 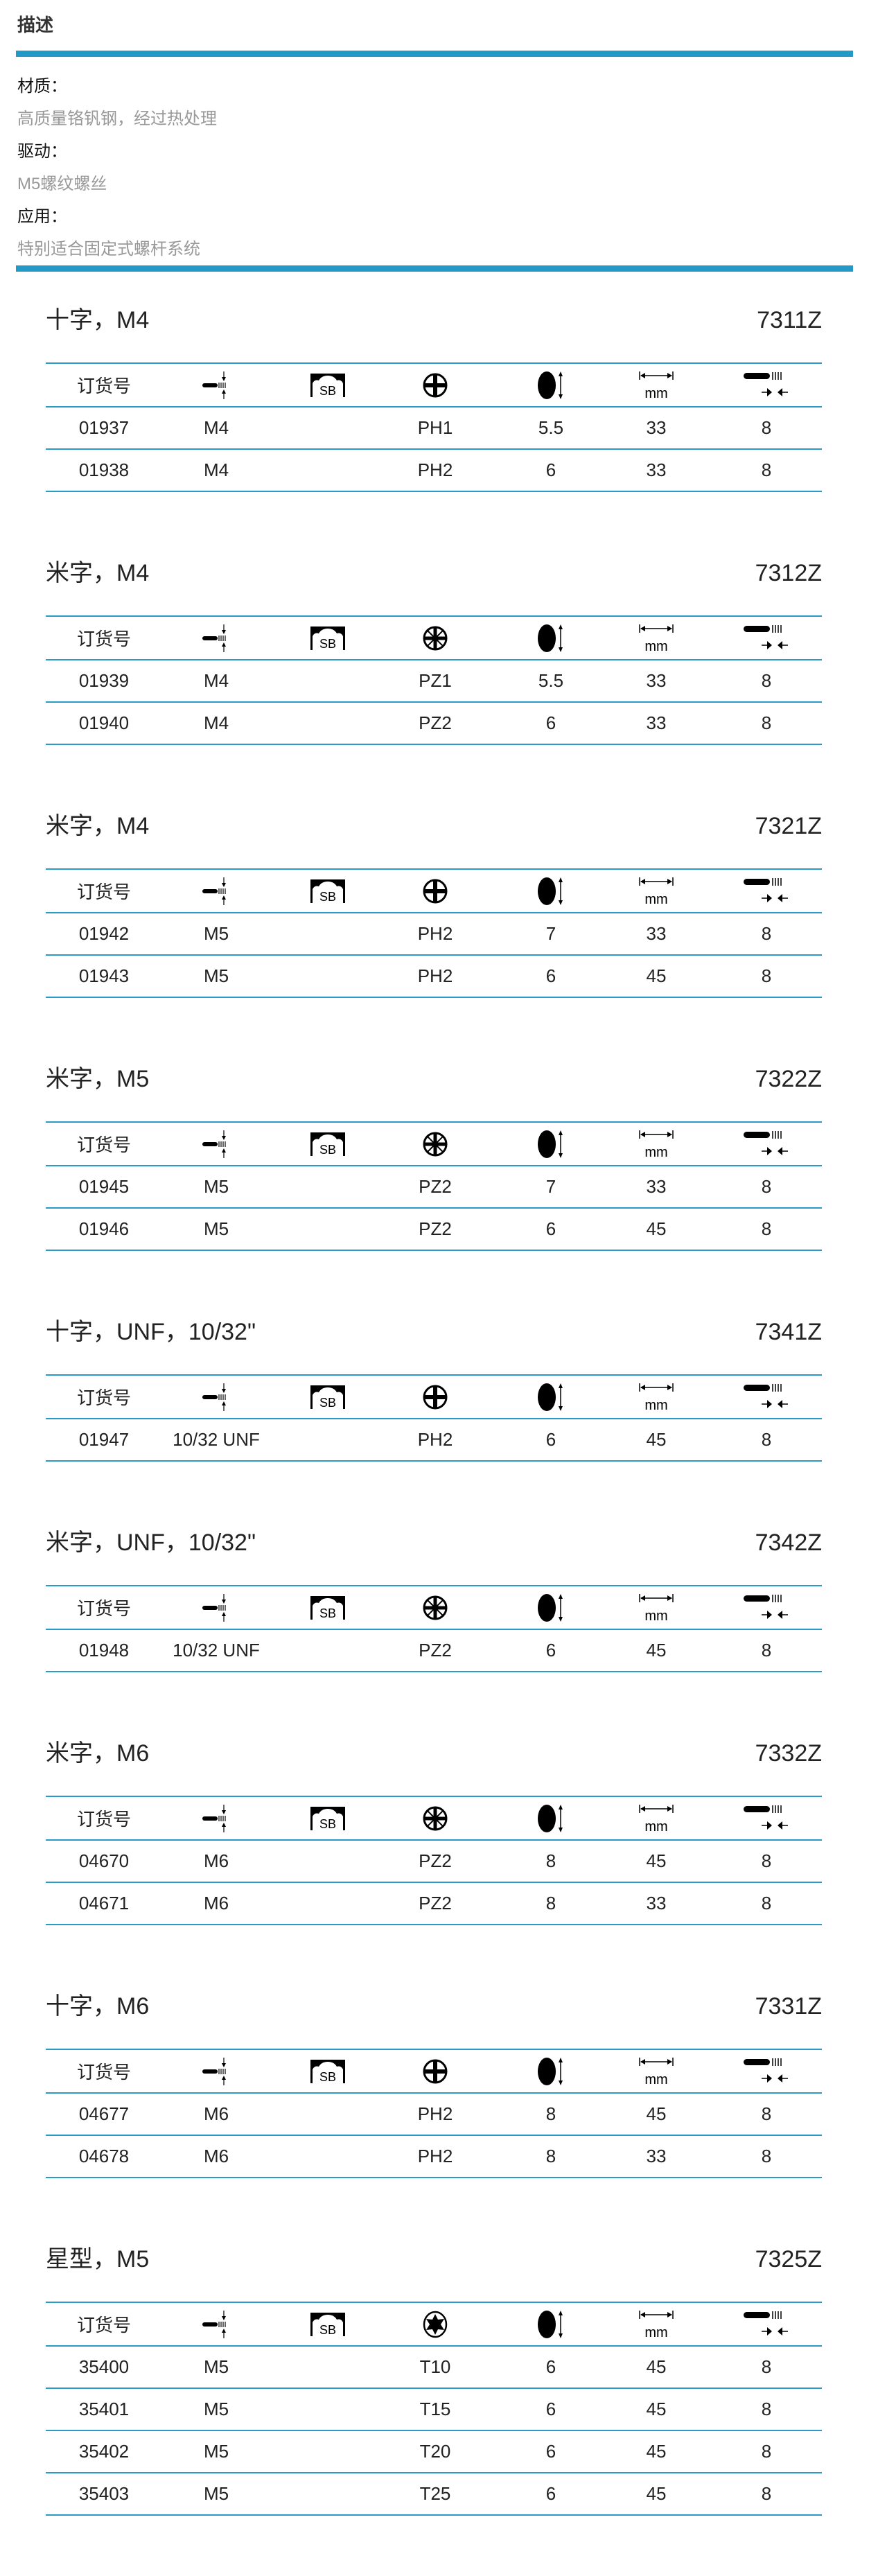 I want to click on table-row: 01942 M5 PH2 7 33 8, so click(x=434, y=934).